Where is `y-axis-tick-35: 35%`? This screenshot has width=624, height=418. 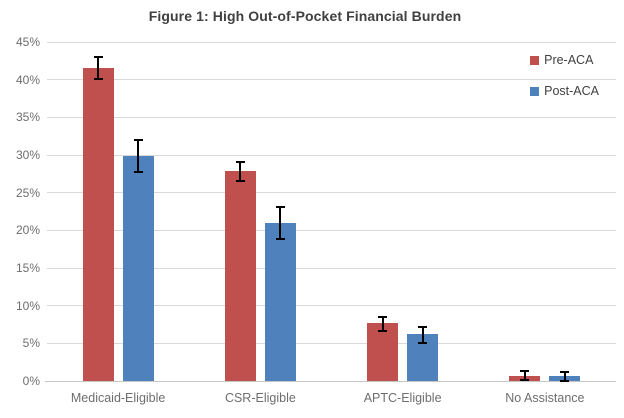
y-axis-tick-35: 35% is located at coordinates (27, 117).